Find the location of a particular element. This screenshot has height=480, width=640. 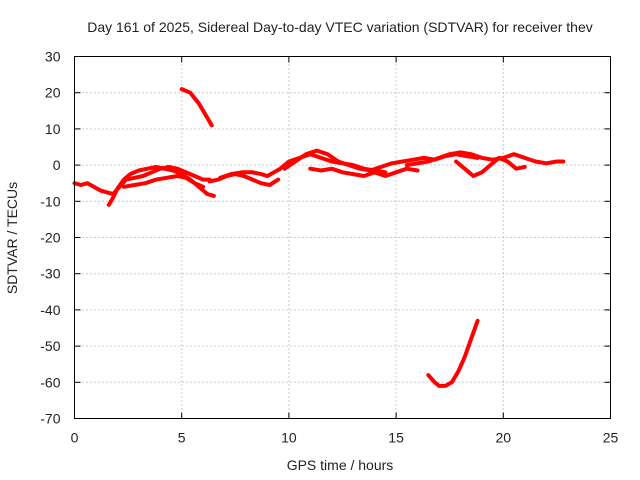

x-axis-label: GPS time / hours is located at coordinates (340, 465).